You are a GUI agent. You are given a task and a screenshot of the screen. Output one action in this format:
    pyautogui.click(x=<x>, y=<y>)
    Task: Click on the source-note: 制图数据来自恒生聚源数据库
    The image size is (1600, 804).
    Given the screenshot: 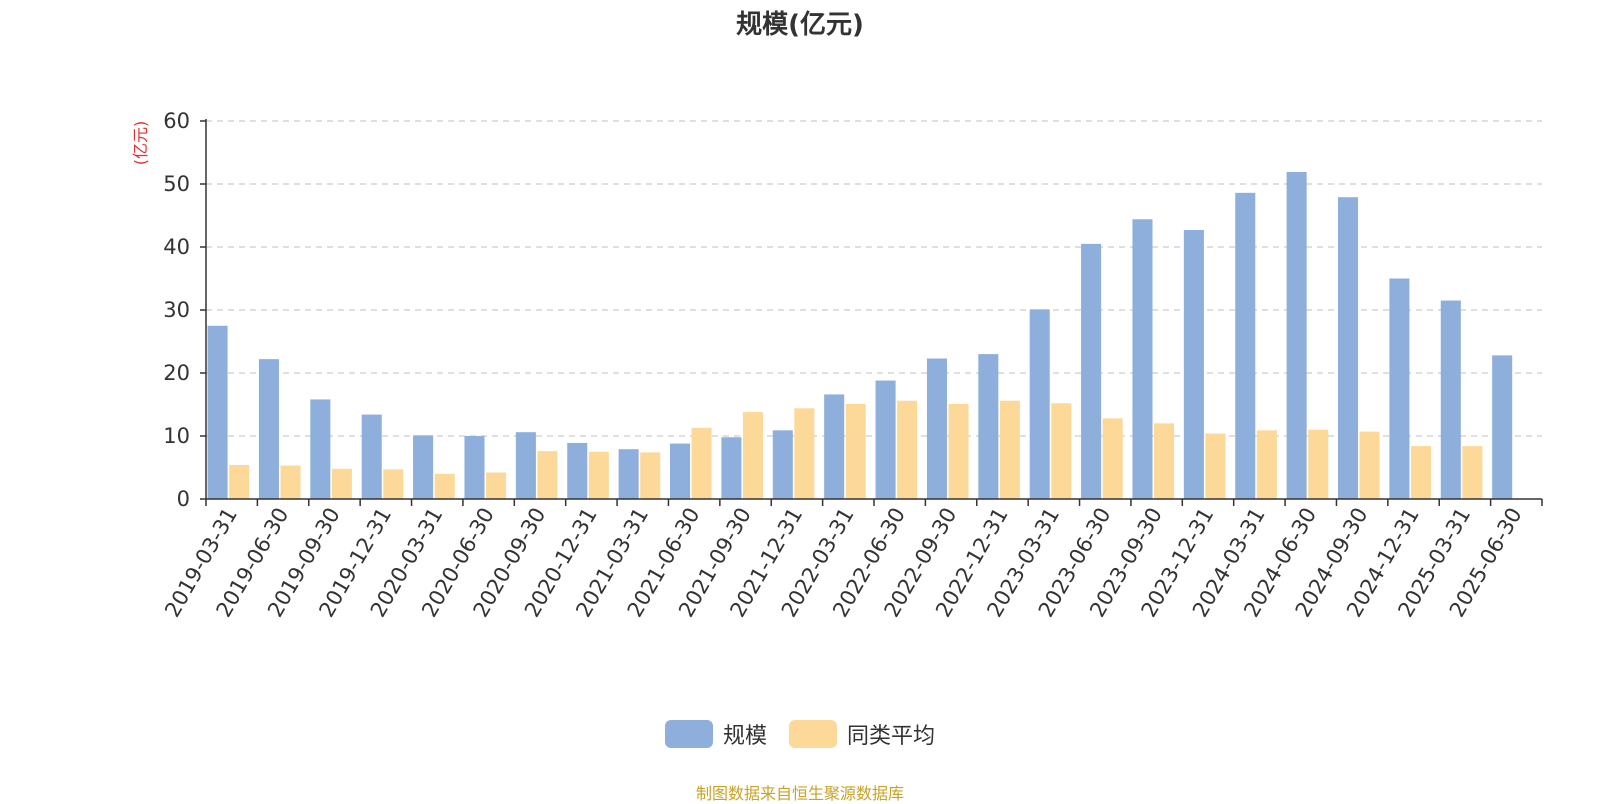 What is the action you would take?
    pyautogui.click(x=799, y=793)
    